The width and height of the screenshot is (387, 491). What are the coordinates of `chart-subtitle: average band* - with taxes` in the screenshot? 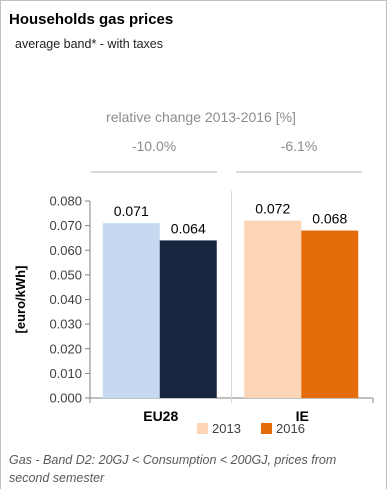 It's located at (89, 44).